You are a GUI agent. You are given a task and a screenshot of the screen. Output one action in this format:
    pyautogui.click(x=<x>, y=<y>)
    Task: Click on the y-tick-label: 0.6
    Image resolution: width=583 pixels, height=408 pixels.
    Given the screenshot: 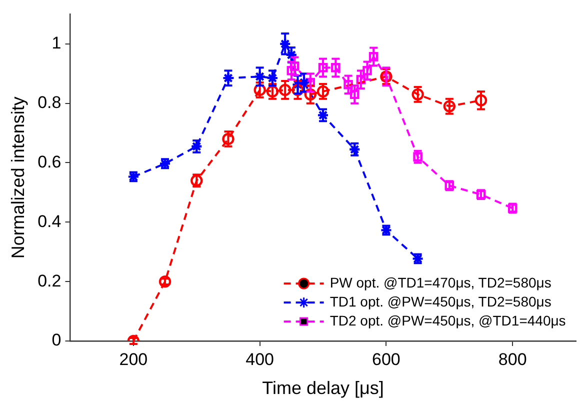 What is the action you would take?
    pyautogui.click(x=50, y=162)
    